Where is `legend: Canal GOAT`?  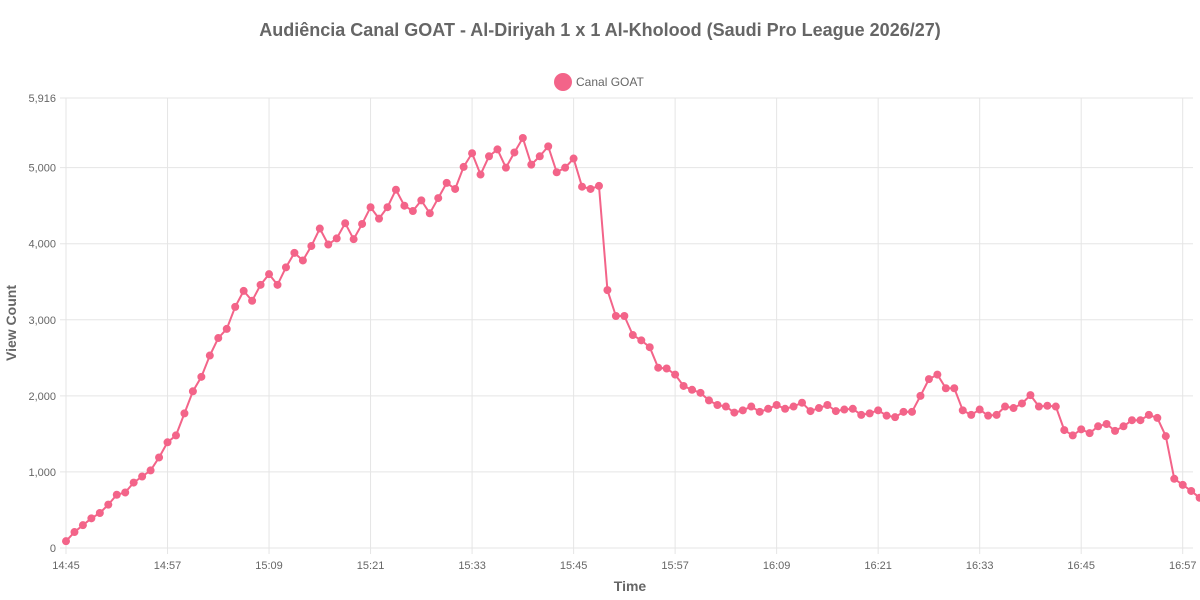
legend: Canal GOAT is located at coordinates (599, 82).